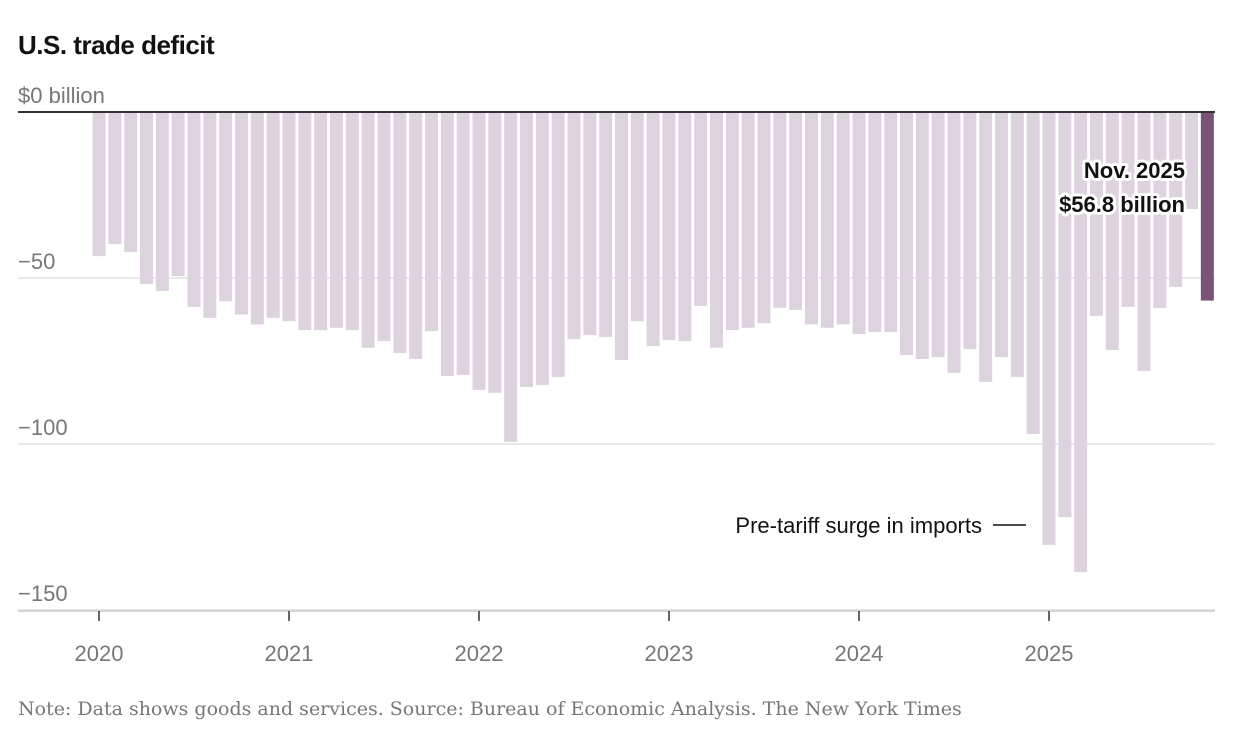 Image resolution: width=1244 pixels, height=756 pixels. I want to click on x-tick-label: 2021, so click(289, 653).